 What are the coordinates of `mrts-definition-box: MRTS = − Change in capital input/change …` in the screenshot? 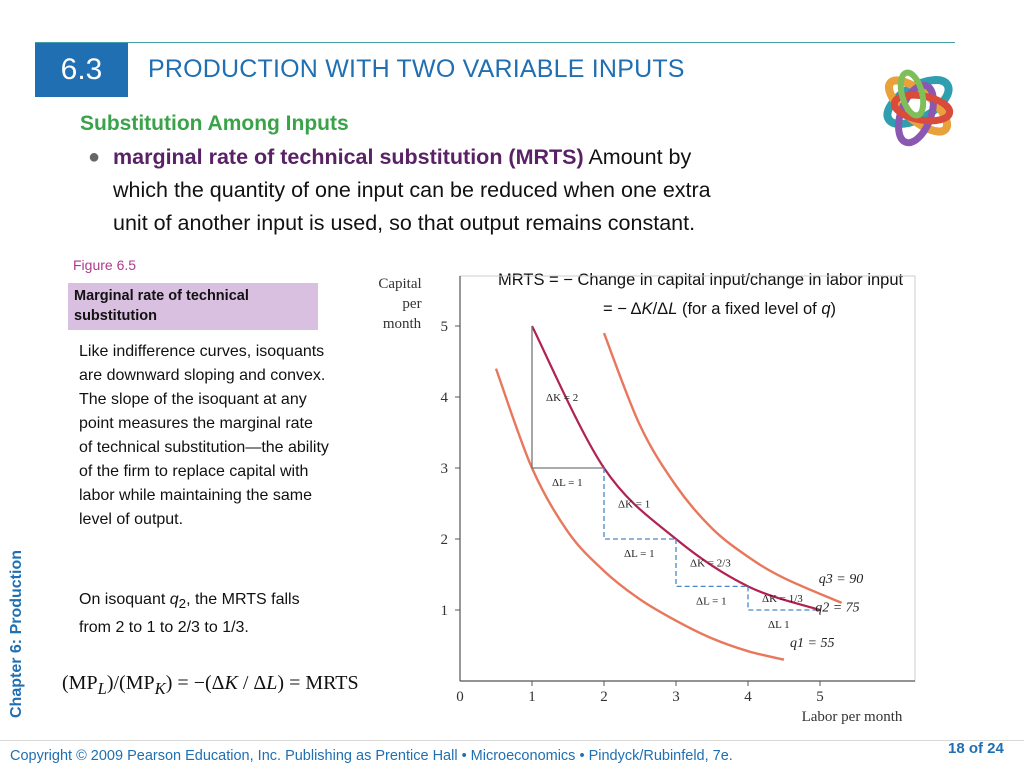 It's located at (700, 295).